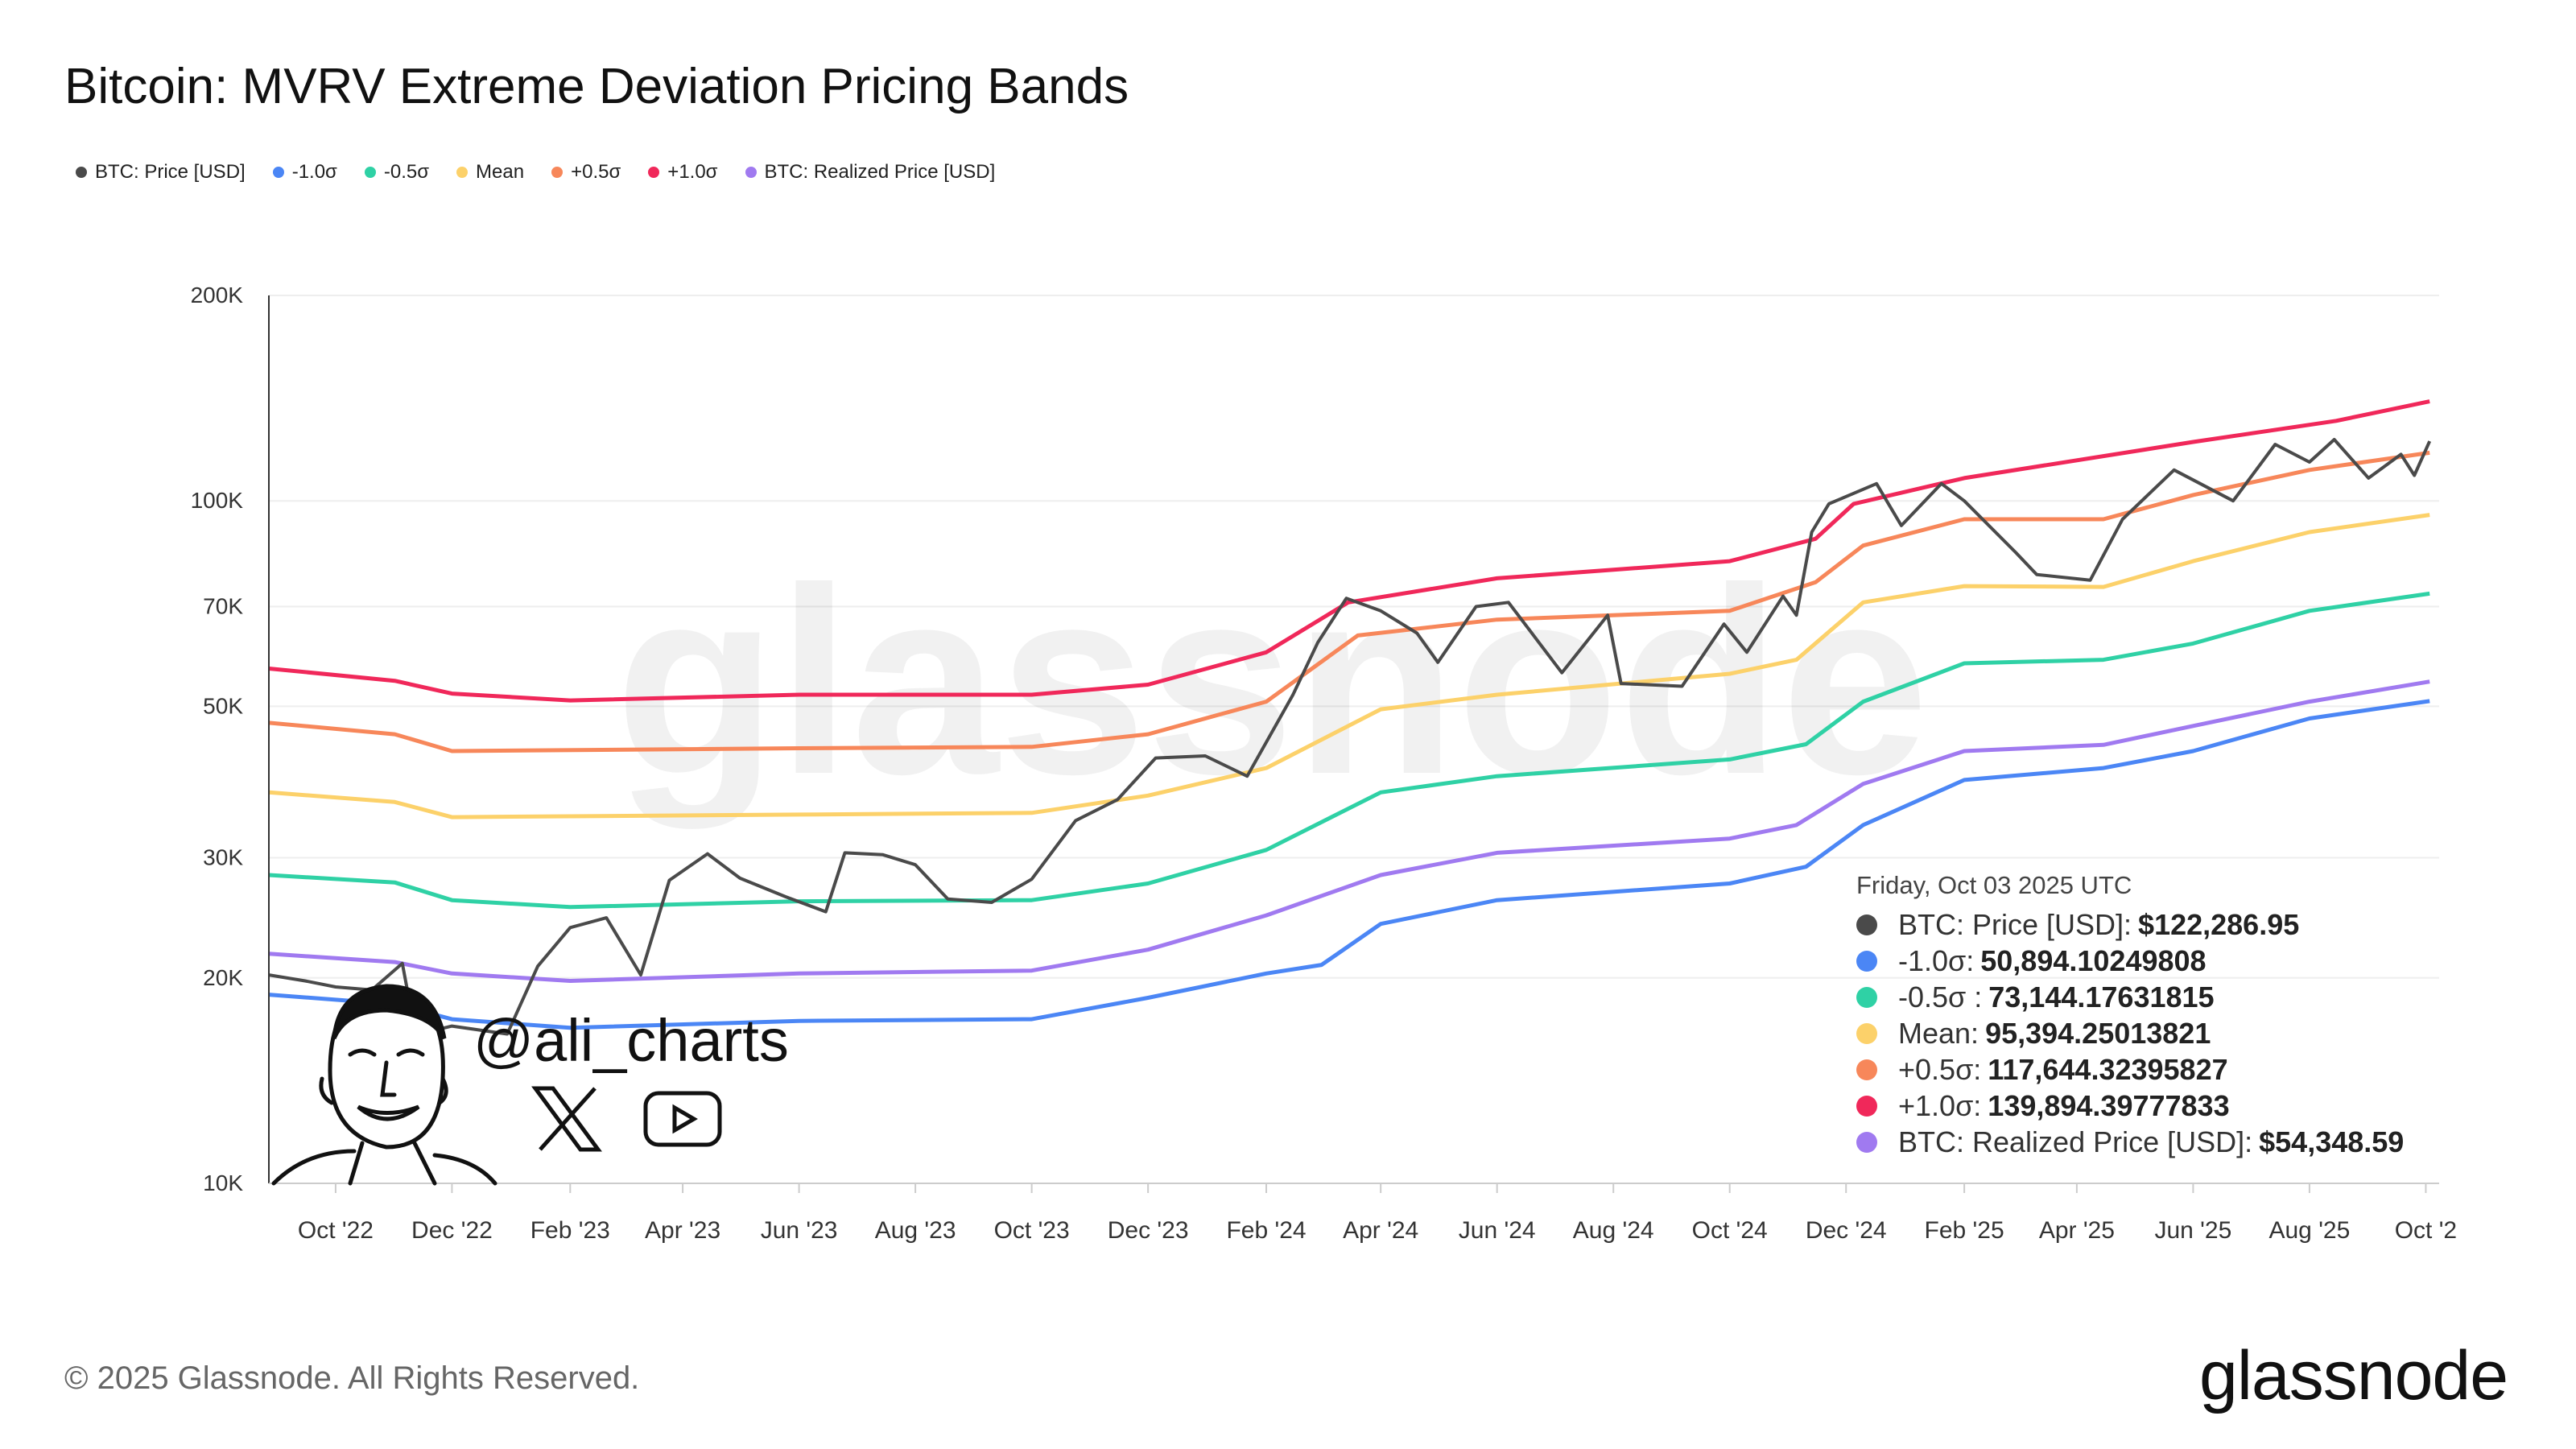 The image size is (2576, 1449). What do you see at coordinates (1940, 1069) in the screenshot?
I see `tooltip-label: +0.5σ:` at bounding box center [1940, 1069].